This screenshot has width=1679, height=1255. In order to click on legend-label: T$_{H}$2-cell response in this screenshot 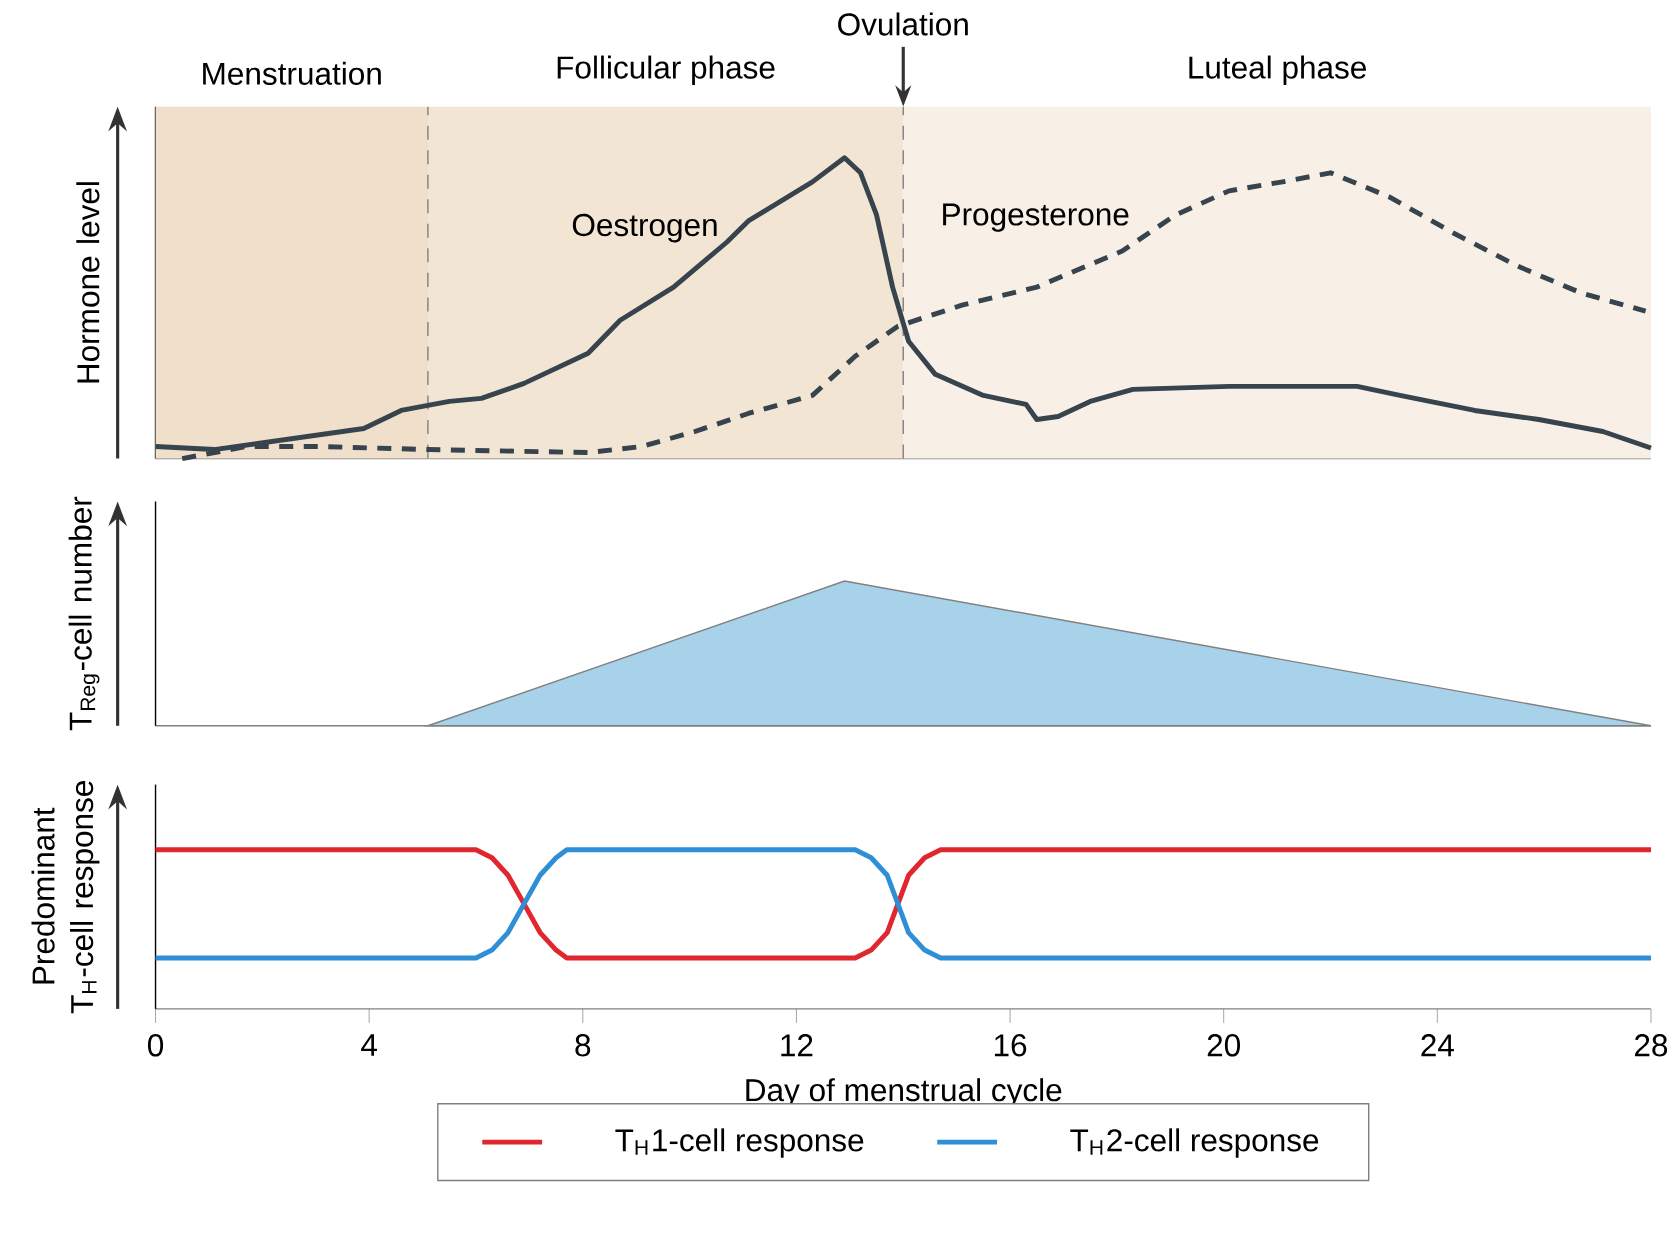, I will do `click(1194, 1143)`.